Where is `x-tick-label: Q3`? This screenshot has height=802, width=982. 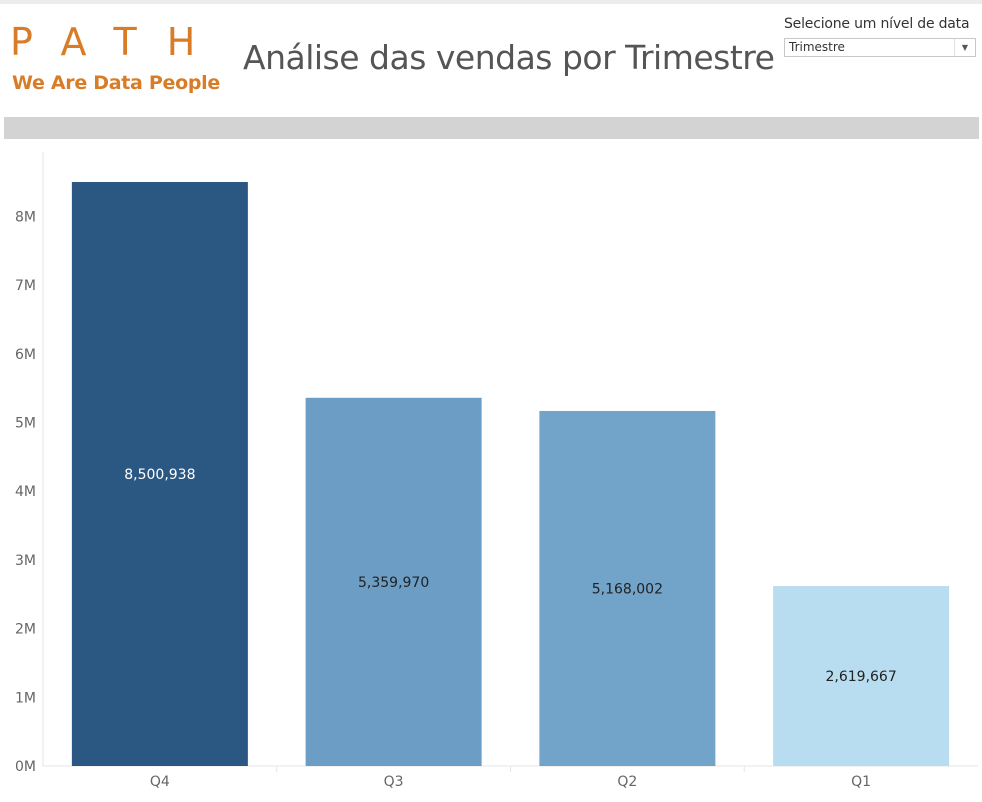 x-tick-label: Q3 is located at coordinates (394, 782).